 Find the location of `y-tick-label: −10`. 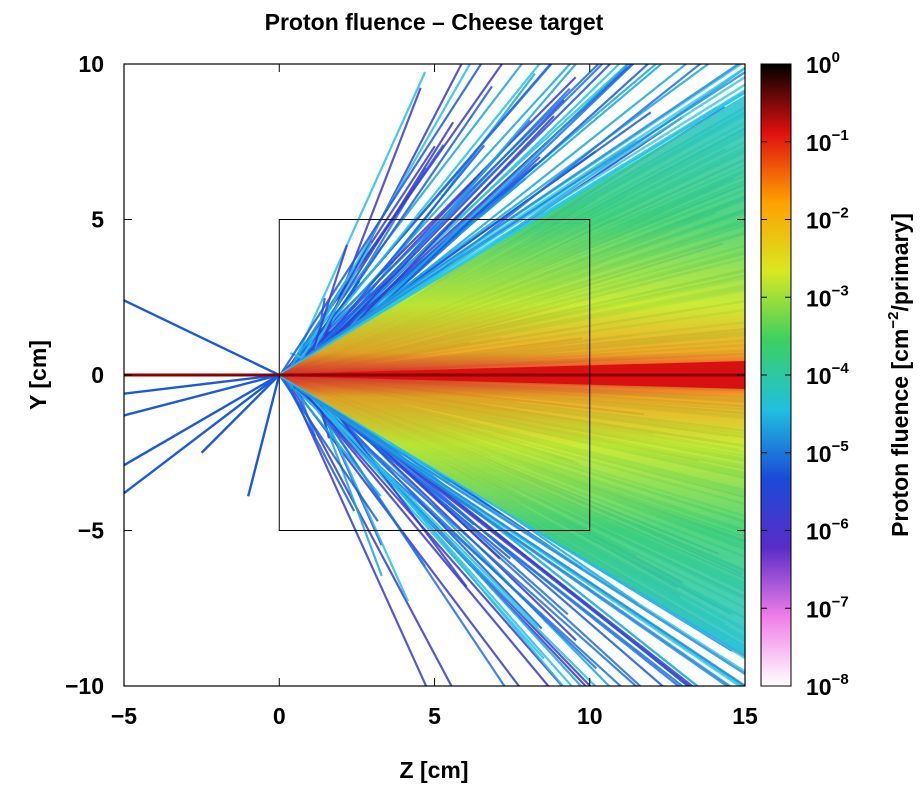

y-tick-label: −10 is located at coordinates (84, 686).